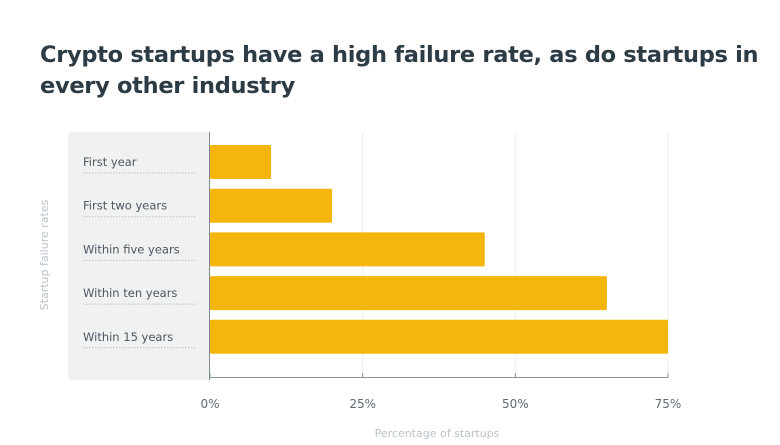 The width and height of the screenshot is (780, 445). I want to click on x-tick-label: 50%, so click(515, 404).